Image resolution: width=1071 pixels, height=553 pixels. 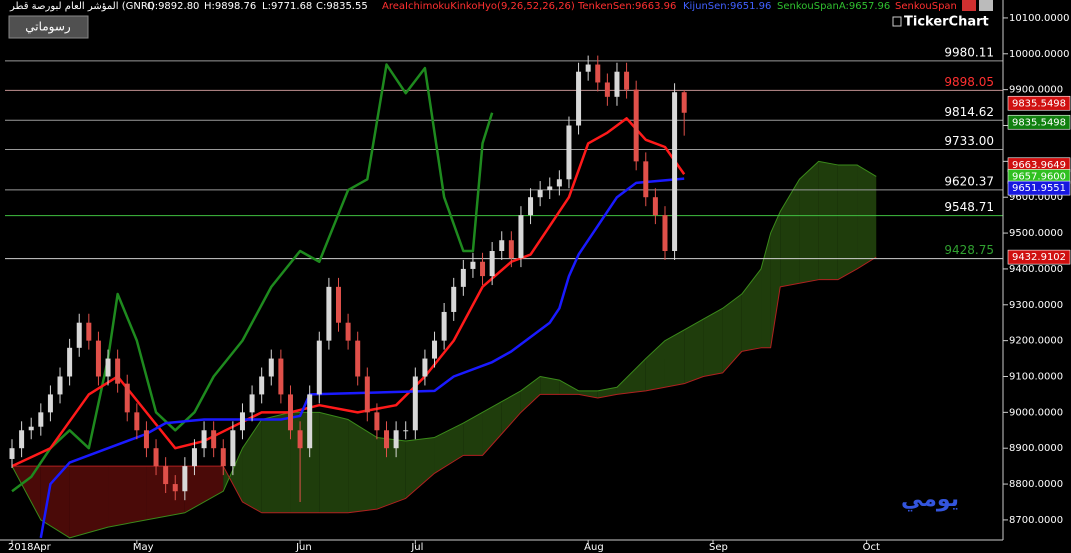 What do you see at coordinates (969, 207) in the screenshot?
I see `level-label: 9548.71` at bounding box center [969, 207].